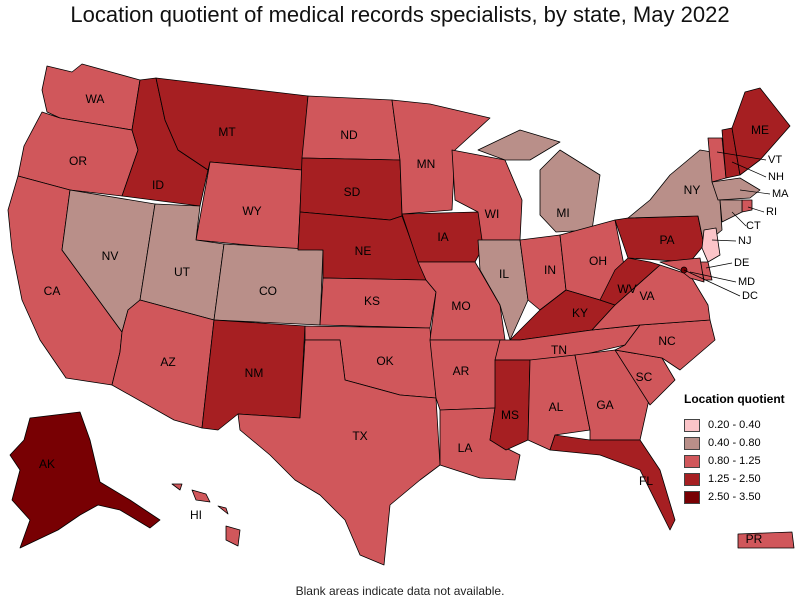  Describe the element at coordinates (753, 226) in the screenshot. I see `state-label-ct: CT` at that location.